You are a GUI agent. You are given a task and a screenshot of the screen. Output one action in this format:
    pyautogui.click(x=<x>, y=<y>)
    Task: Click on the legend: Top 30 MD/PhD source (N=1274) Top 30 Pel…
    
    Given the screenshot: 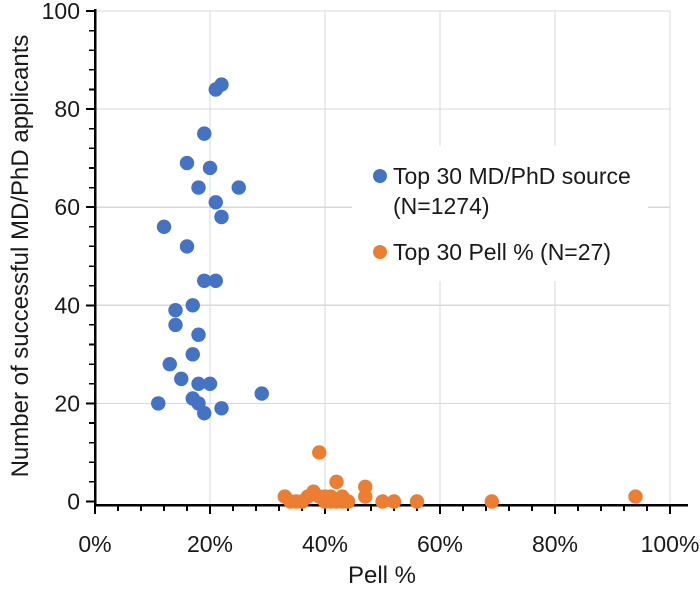 What is the action you would take?
    pyautogui.click(x=500, y=213)
    